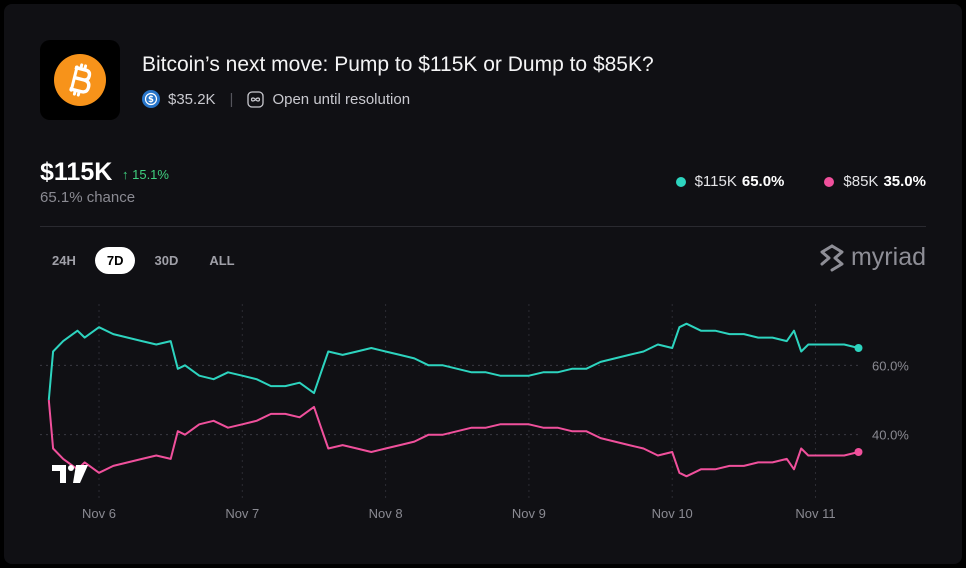  What do you see at coordinates (715, 181) in the screenshot?
I see `legend-label: $115K` at bounding box center [715, 181].